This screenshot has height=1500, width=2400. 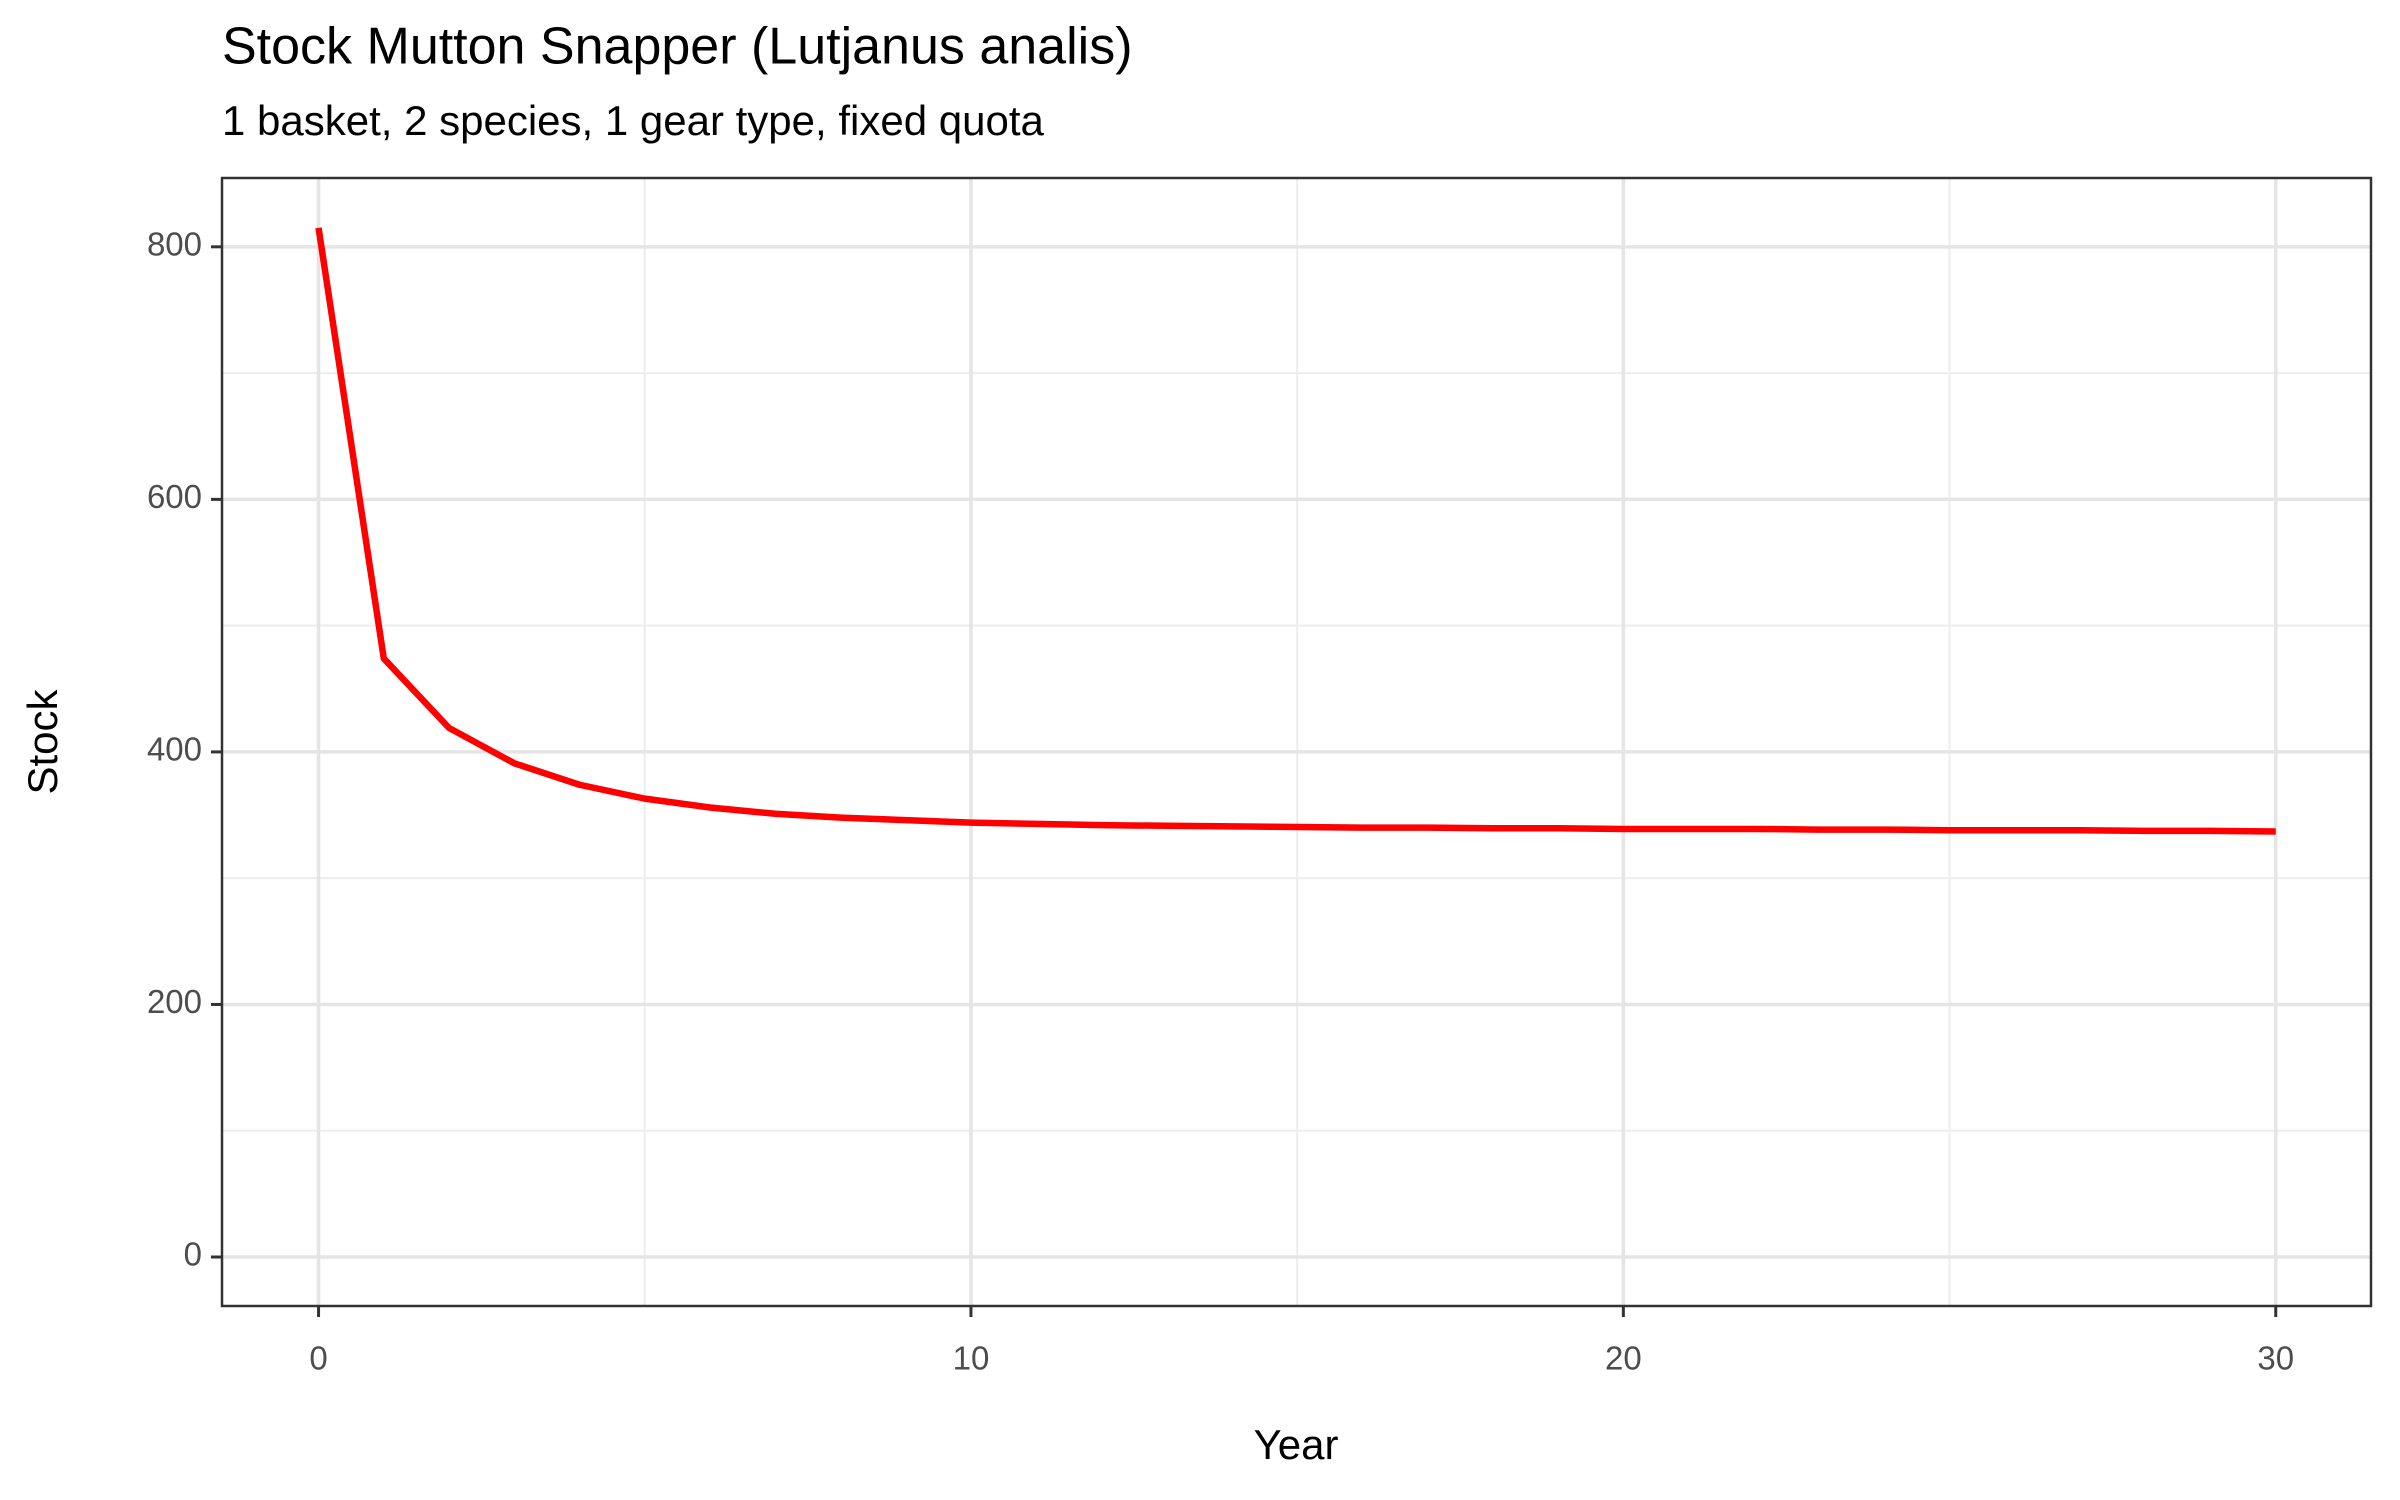 I want to click on y-tick-label: 600, so click(x=174, y=496).